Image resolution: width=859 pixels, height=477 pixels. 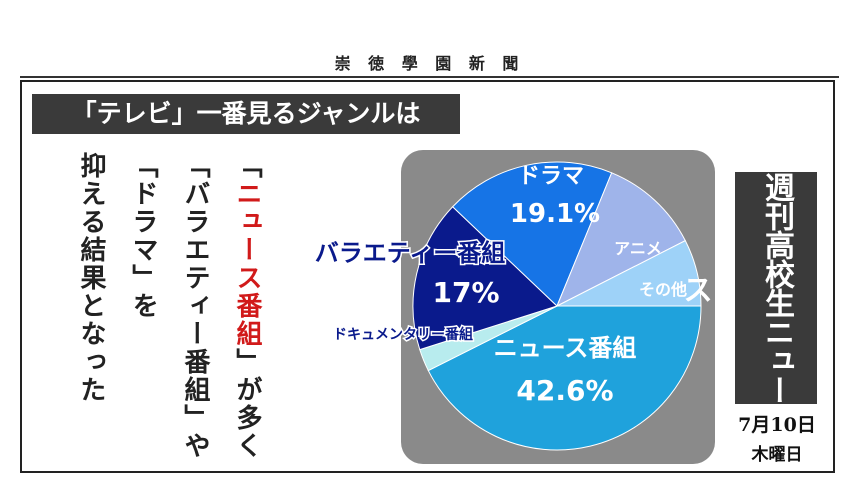 I want to click on article-col-3: 「ドラマ」を, so click(x=143, y=236).